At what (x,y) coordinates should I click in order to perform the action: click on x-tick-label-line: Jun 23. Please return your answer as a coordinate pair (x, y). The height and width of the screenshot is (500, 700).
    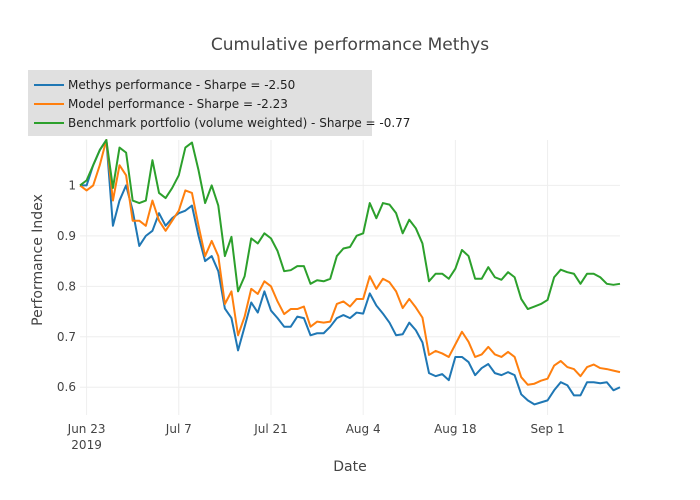
    Looking at the image, I should click on (86, 429).